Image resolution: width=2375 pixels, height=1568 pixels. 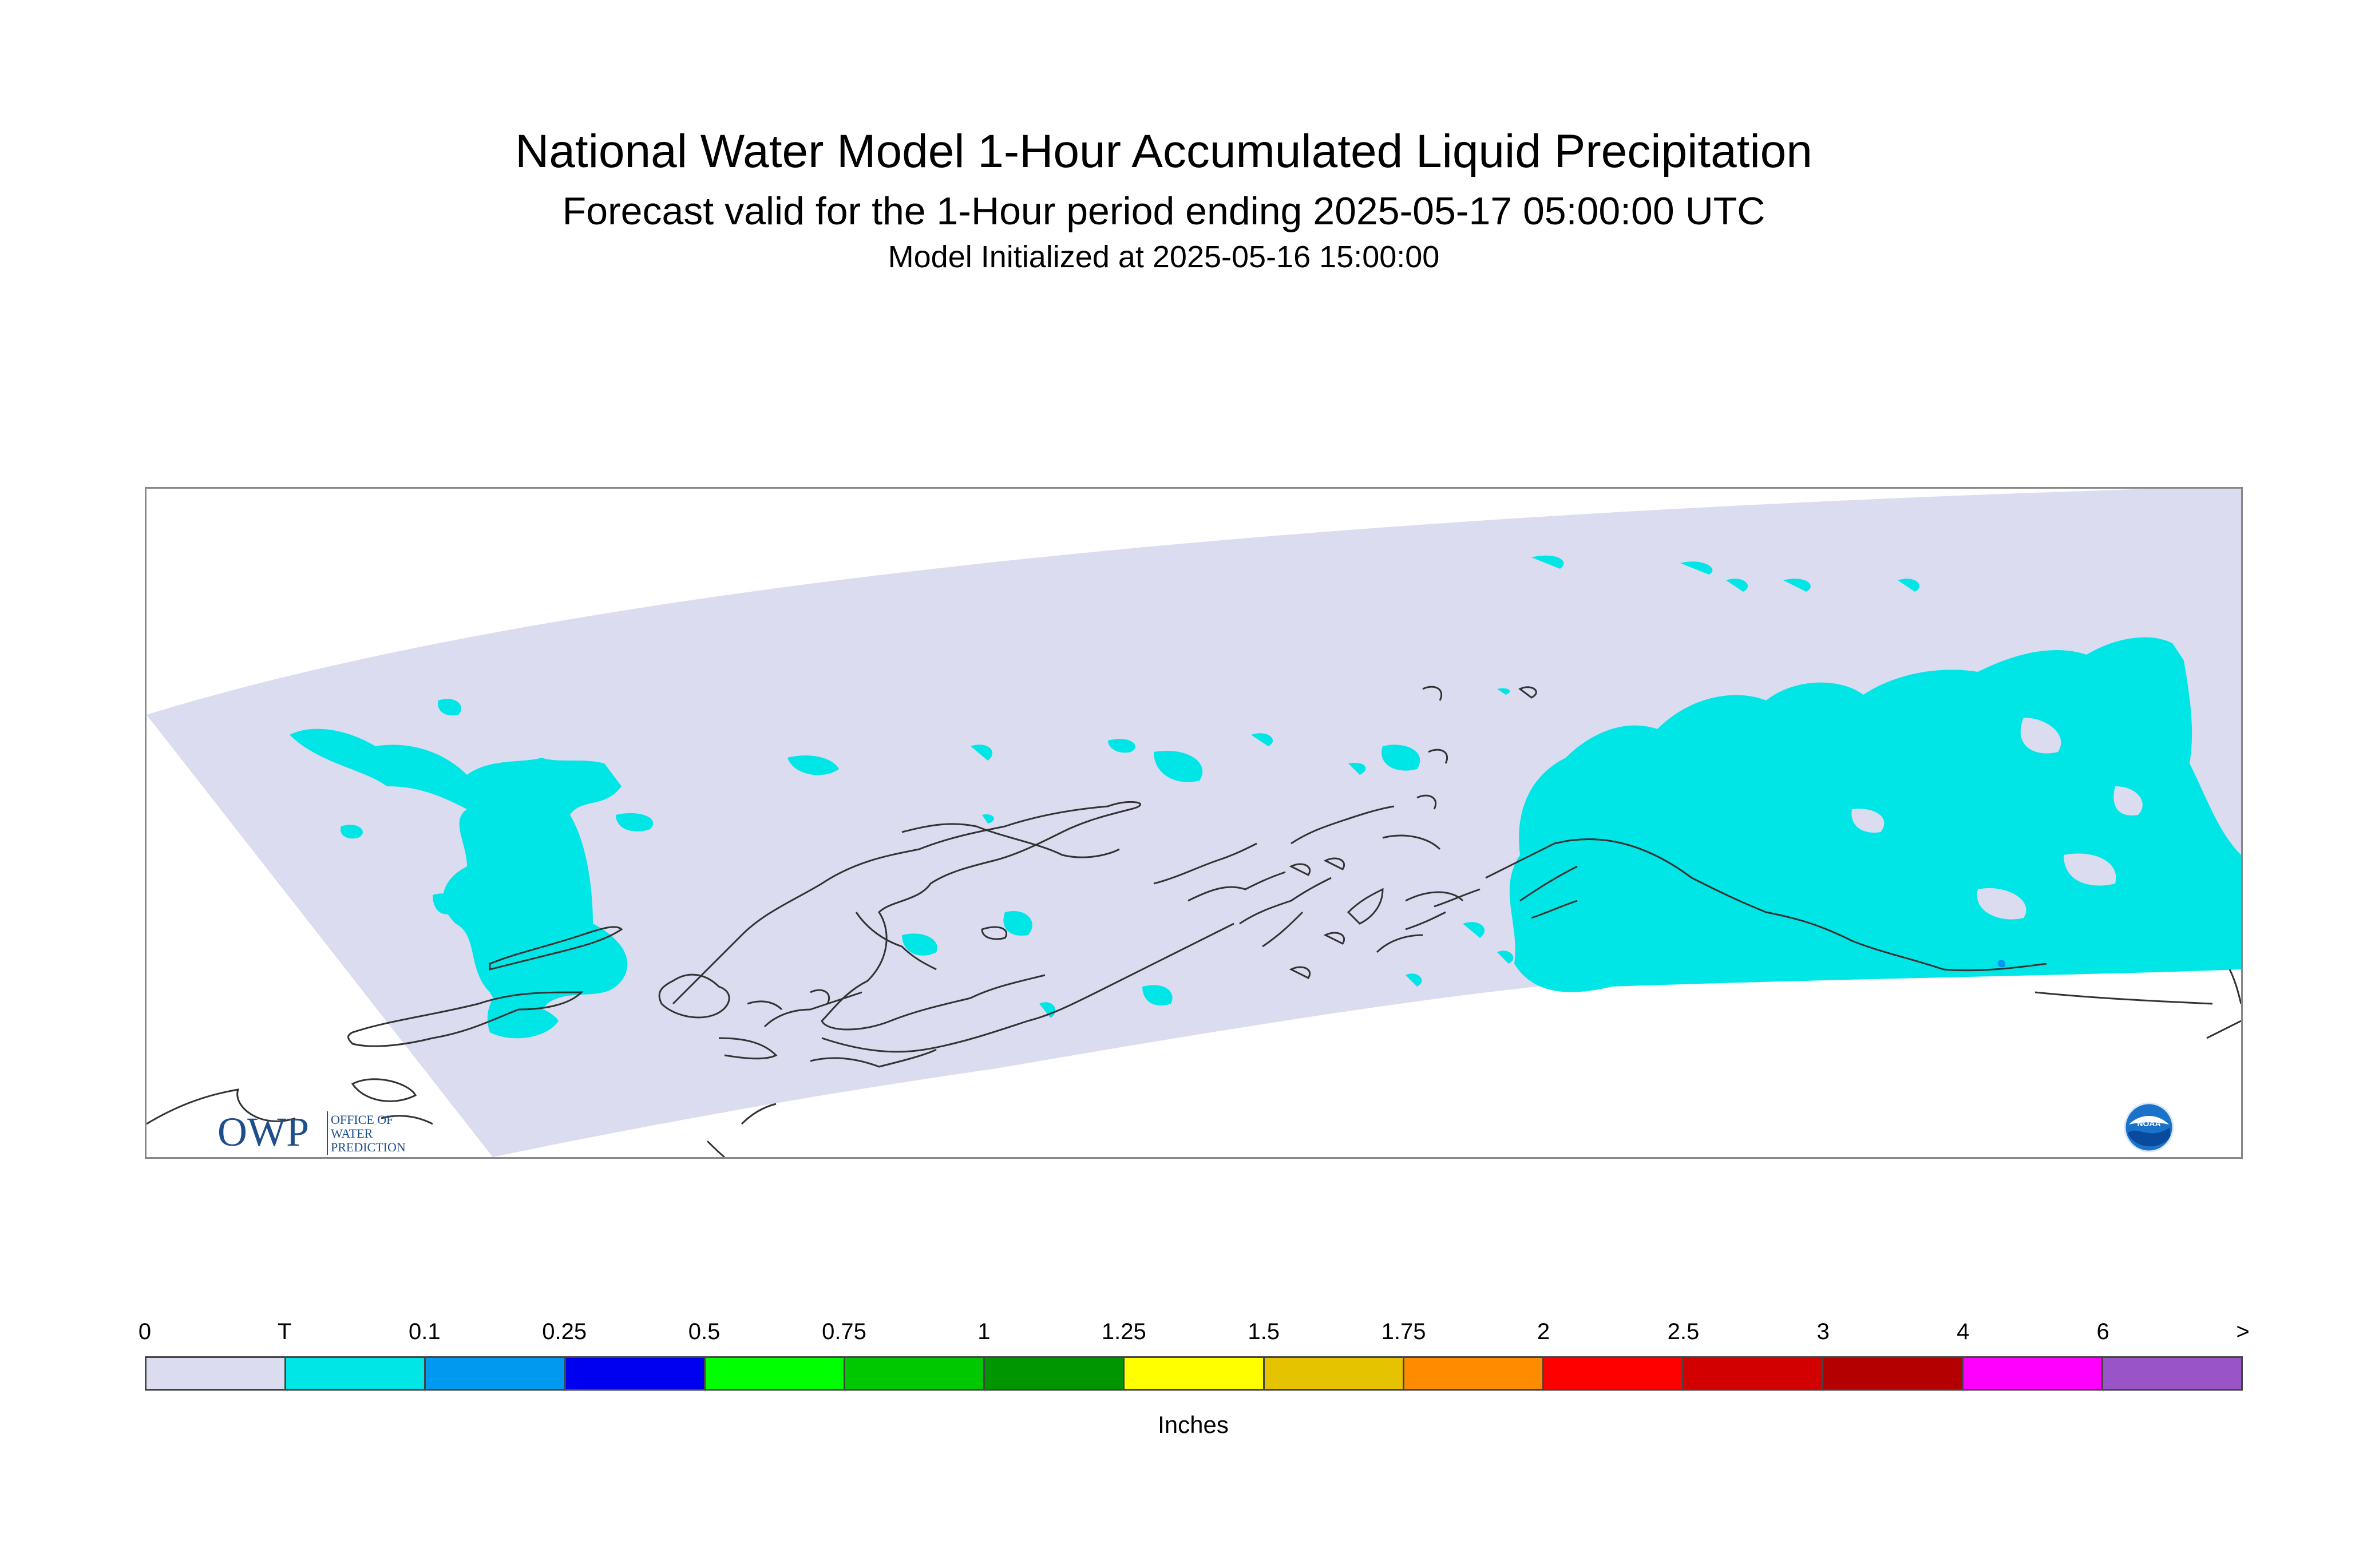 What do you see at coordinates (320, 1134) in the screenshot?
I see `owp-logo: OWP OFFICE OF WATER PREDICTION` at bounding box center [320, 1134].